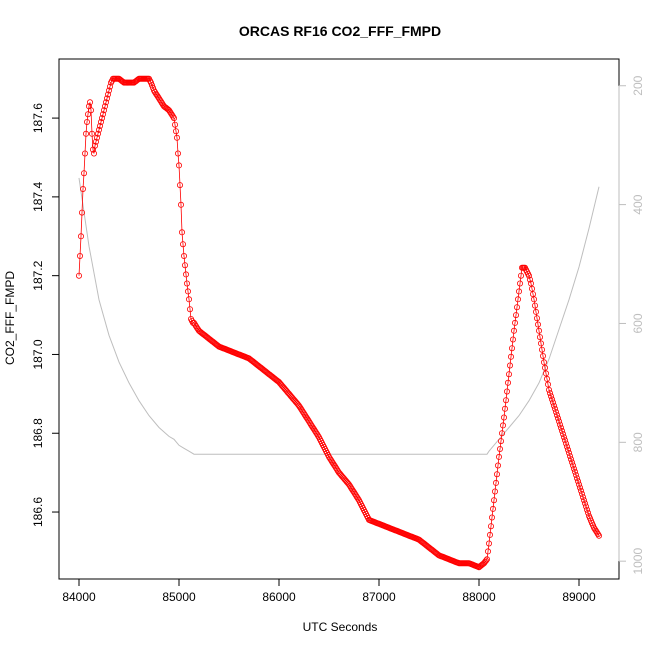 The image size is (650, 650). Describe the element at coordinates (638, 323) in the screenshot. I see `y2-tick-label: 600` at that location.